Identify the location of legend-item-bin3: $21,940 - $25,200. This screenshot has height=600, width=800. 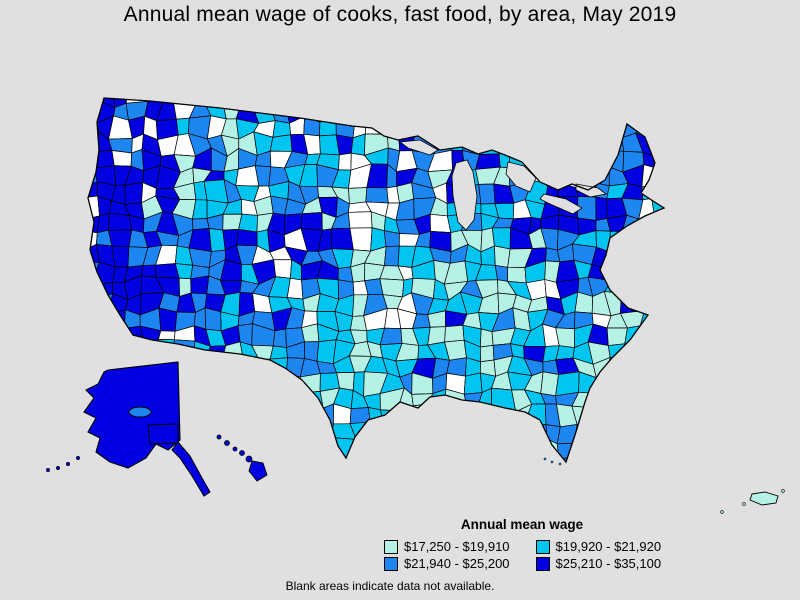
(447, 563).